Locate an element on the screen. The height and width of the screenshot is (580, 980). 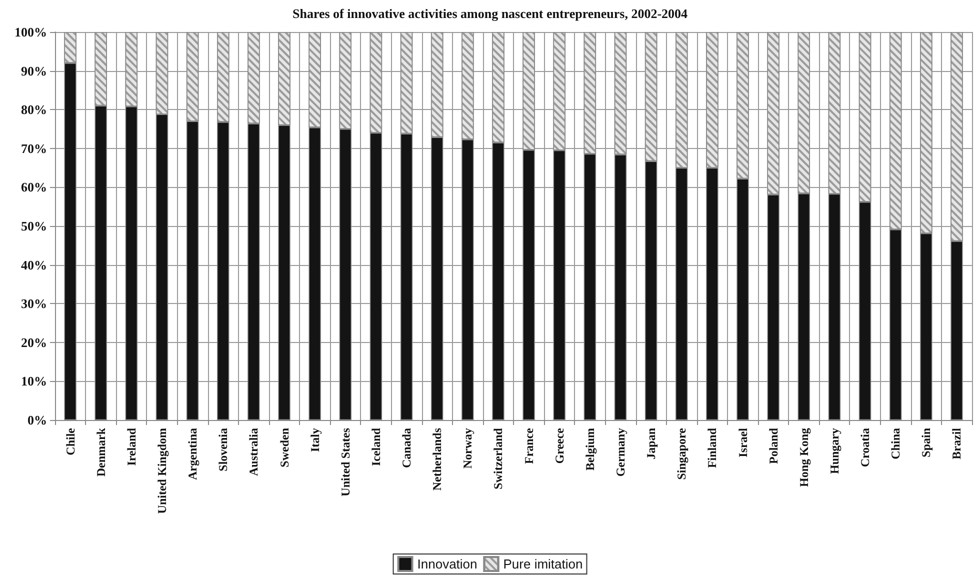
y-tick-label: 0% is located at coordinates (37, 420).